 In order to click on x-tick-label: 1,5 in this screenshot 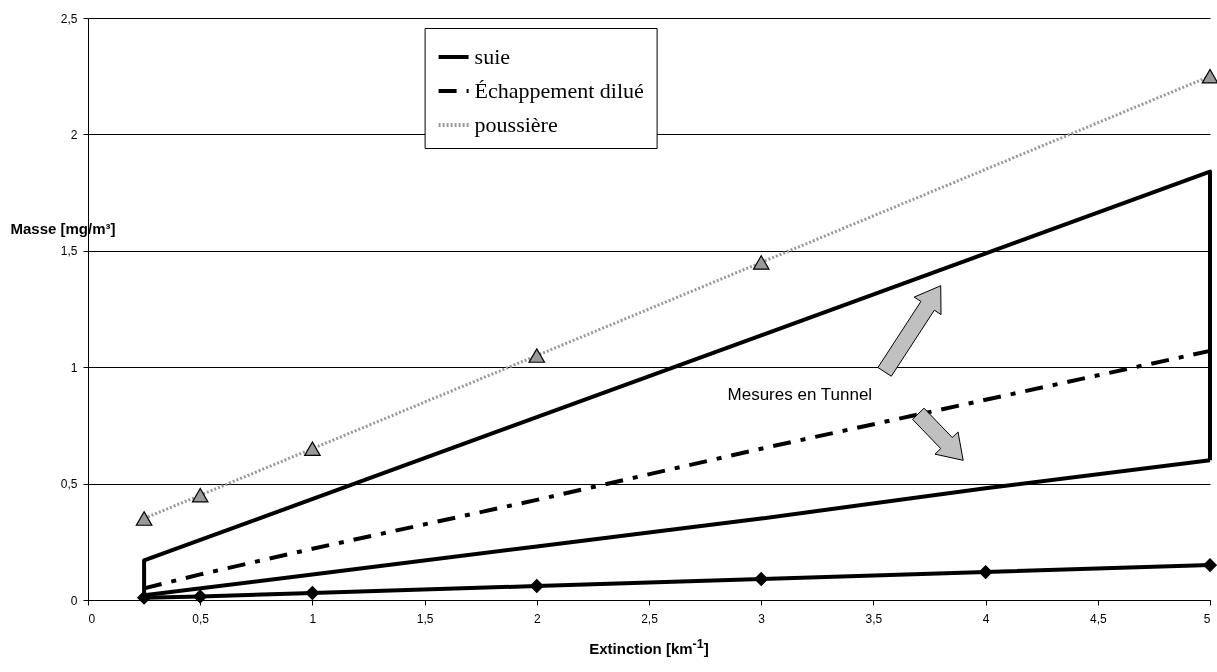, I will do `click(425, 618)`.